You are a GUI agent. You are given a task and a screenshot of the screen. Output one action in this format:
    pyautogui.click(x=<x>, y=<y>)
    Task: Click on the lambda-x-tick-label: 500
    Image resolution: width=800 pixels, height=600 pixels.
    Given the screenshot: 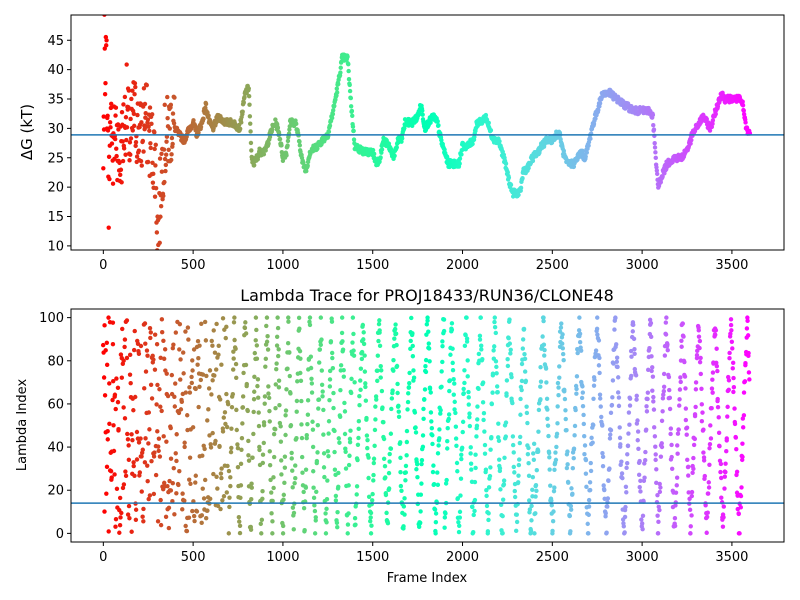 What is the action you would take?
    pyautogui.click(x=193, y=557)
    